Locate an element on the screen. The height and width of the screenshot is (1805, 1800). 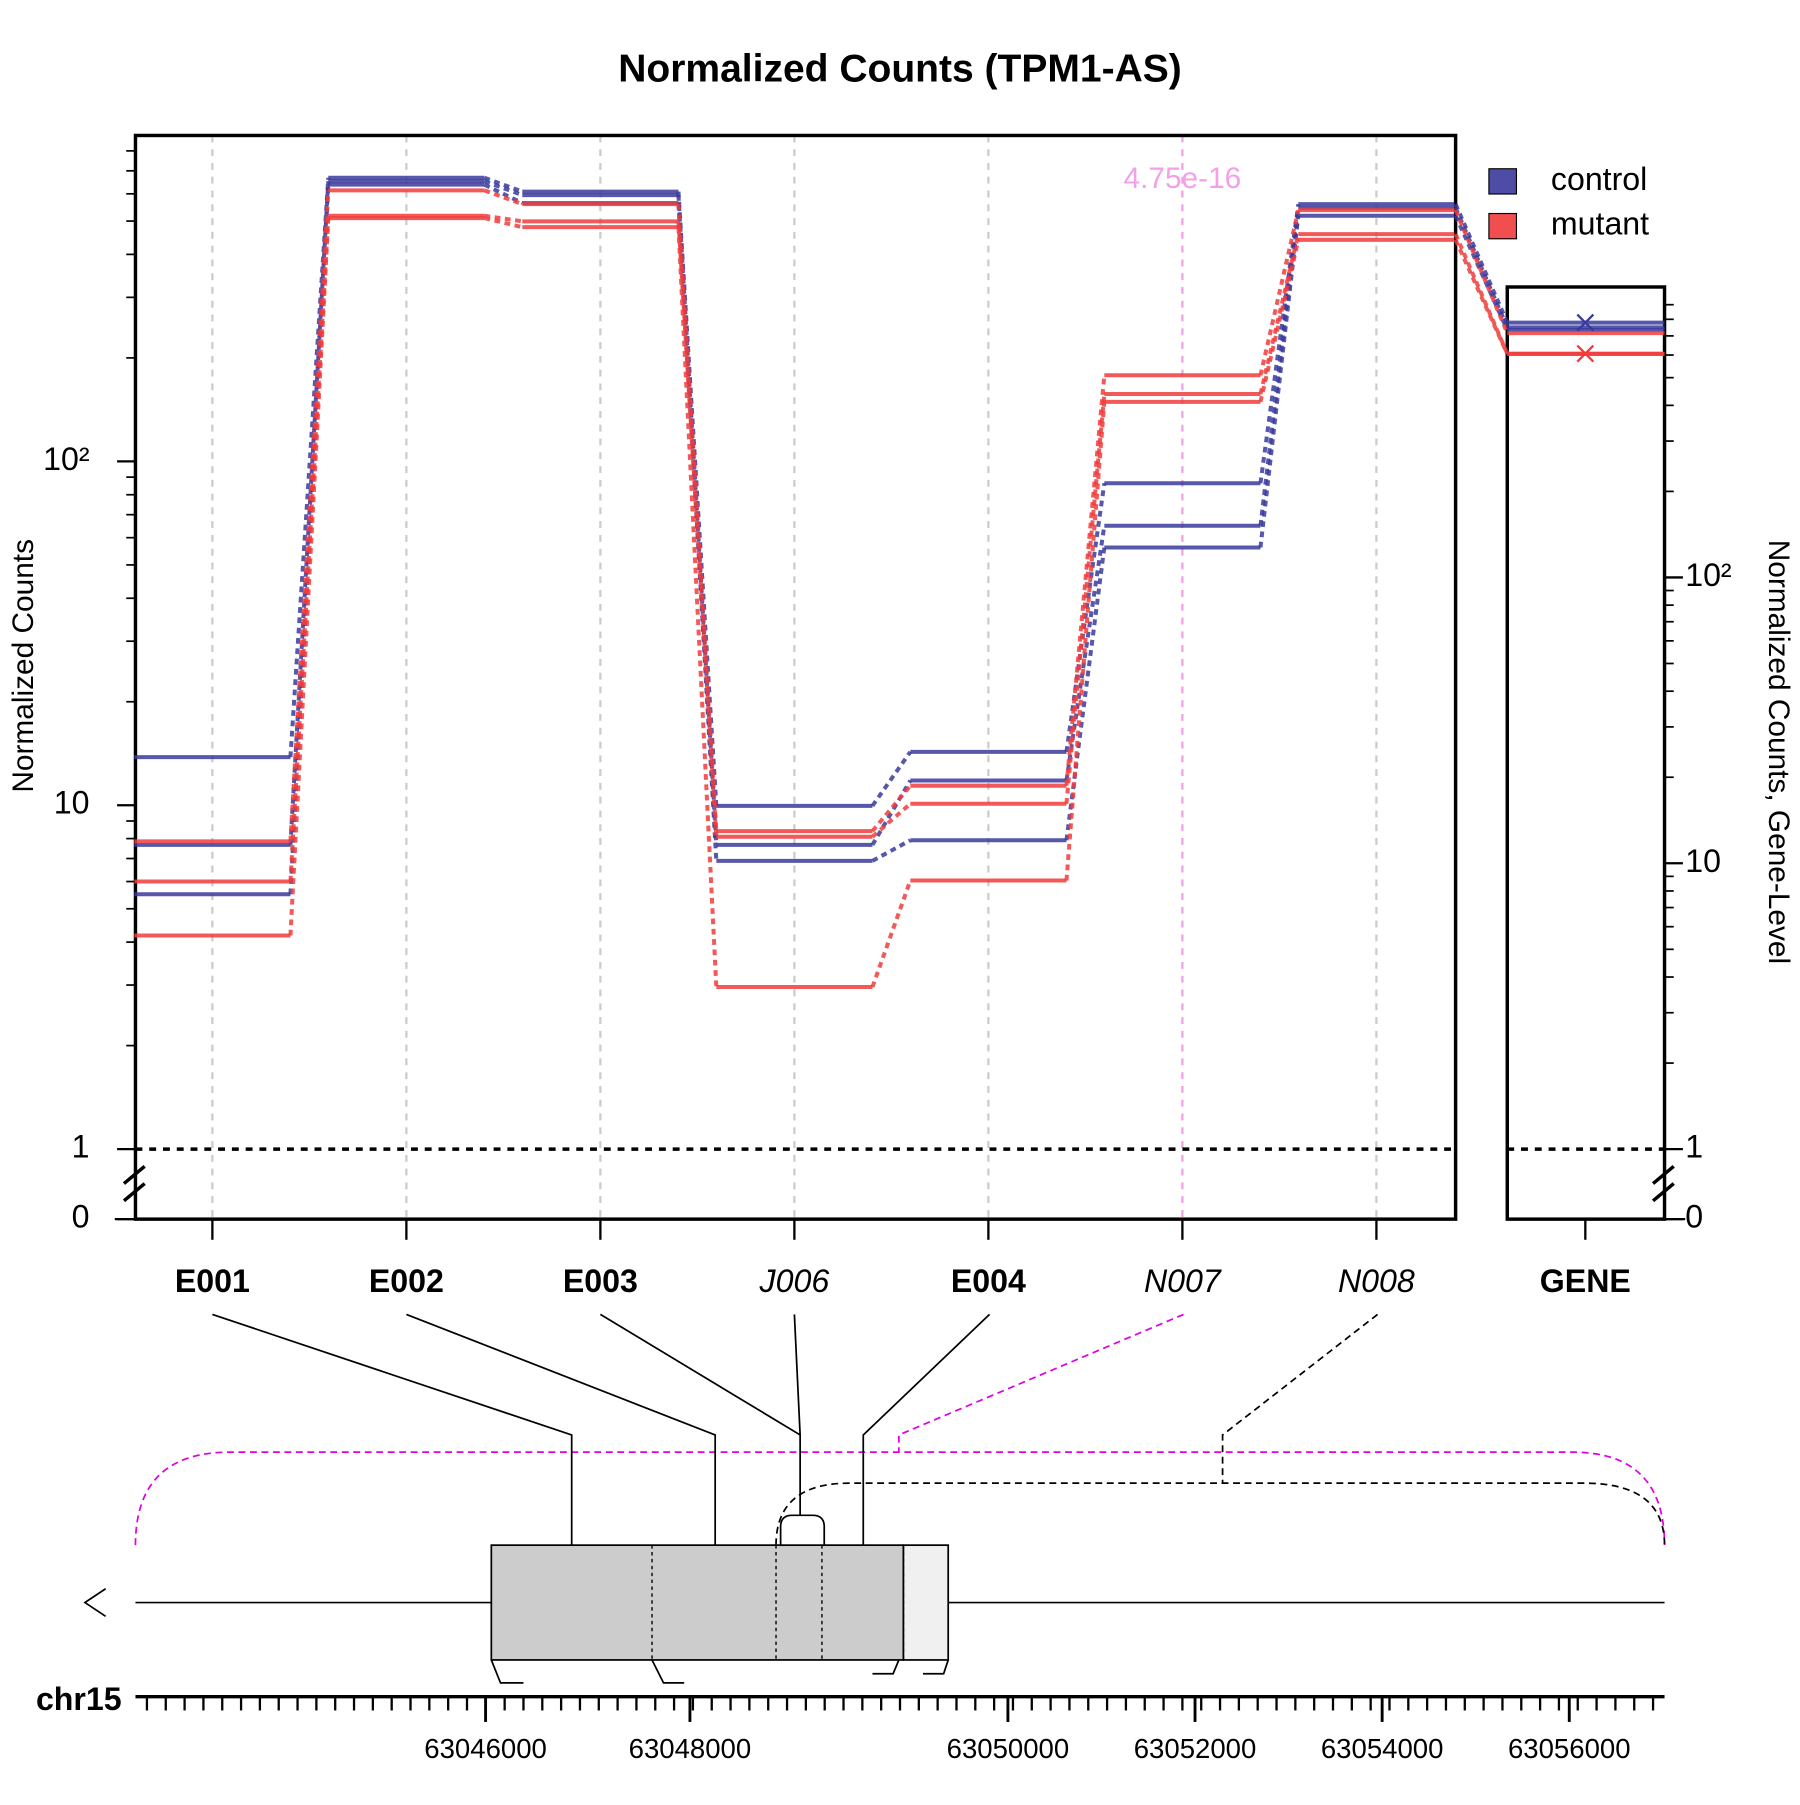
legend-label: control is located at coordinates (1599, 179).